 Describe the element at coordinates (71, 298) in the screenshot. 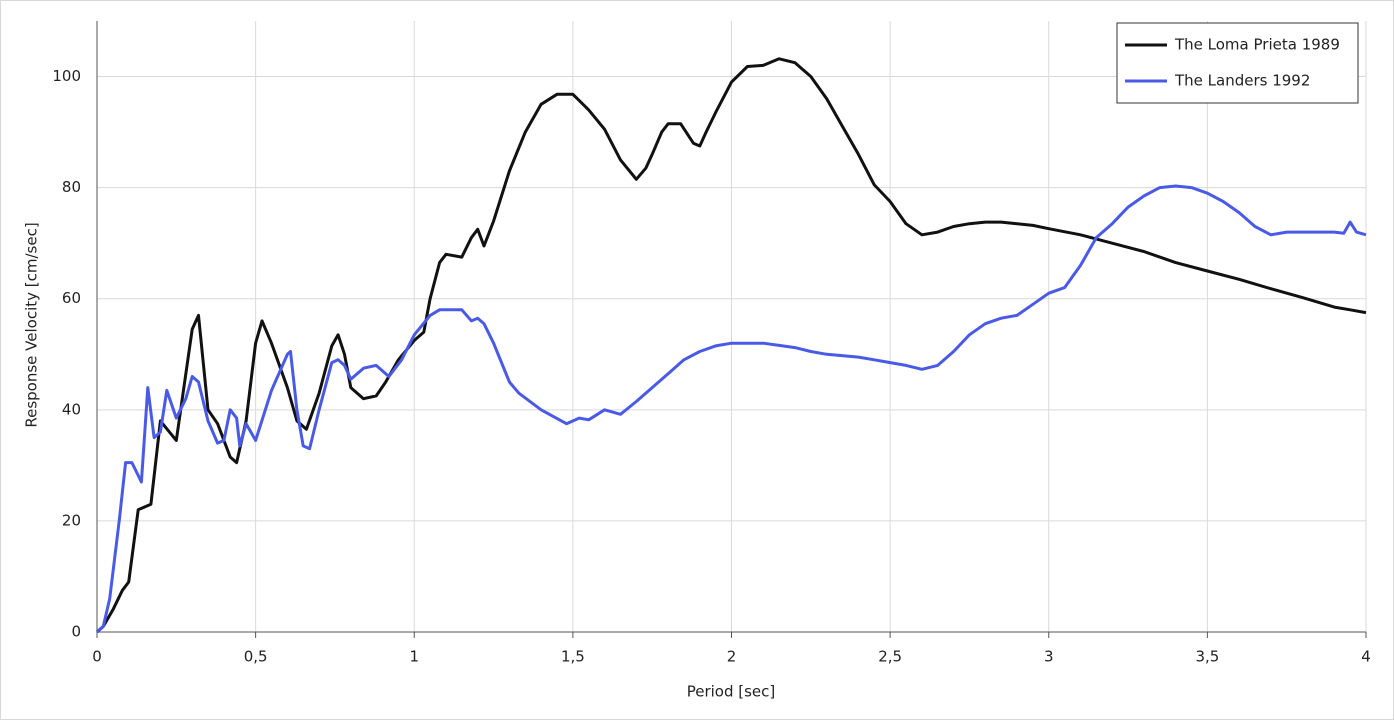

I see `y-tick-label: 60` at that location.